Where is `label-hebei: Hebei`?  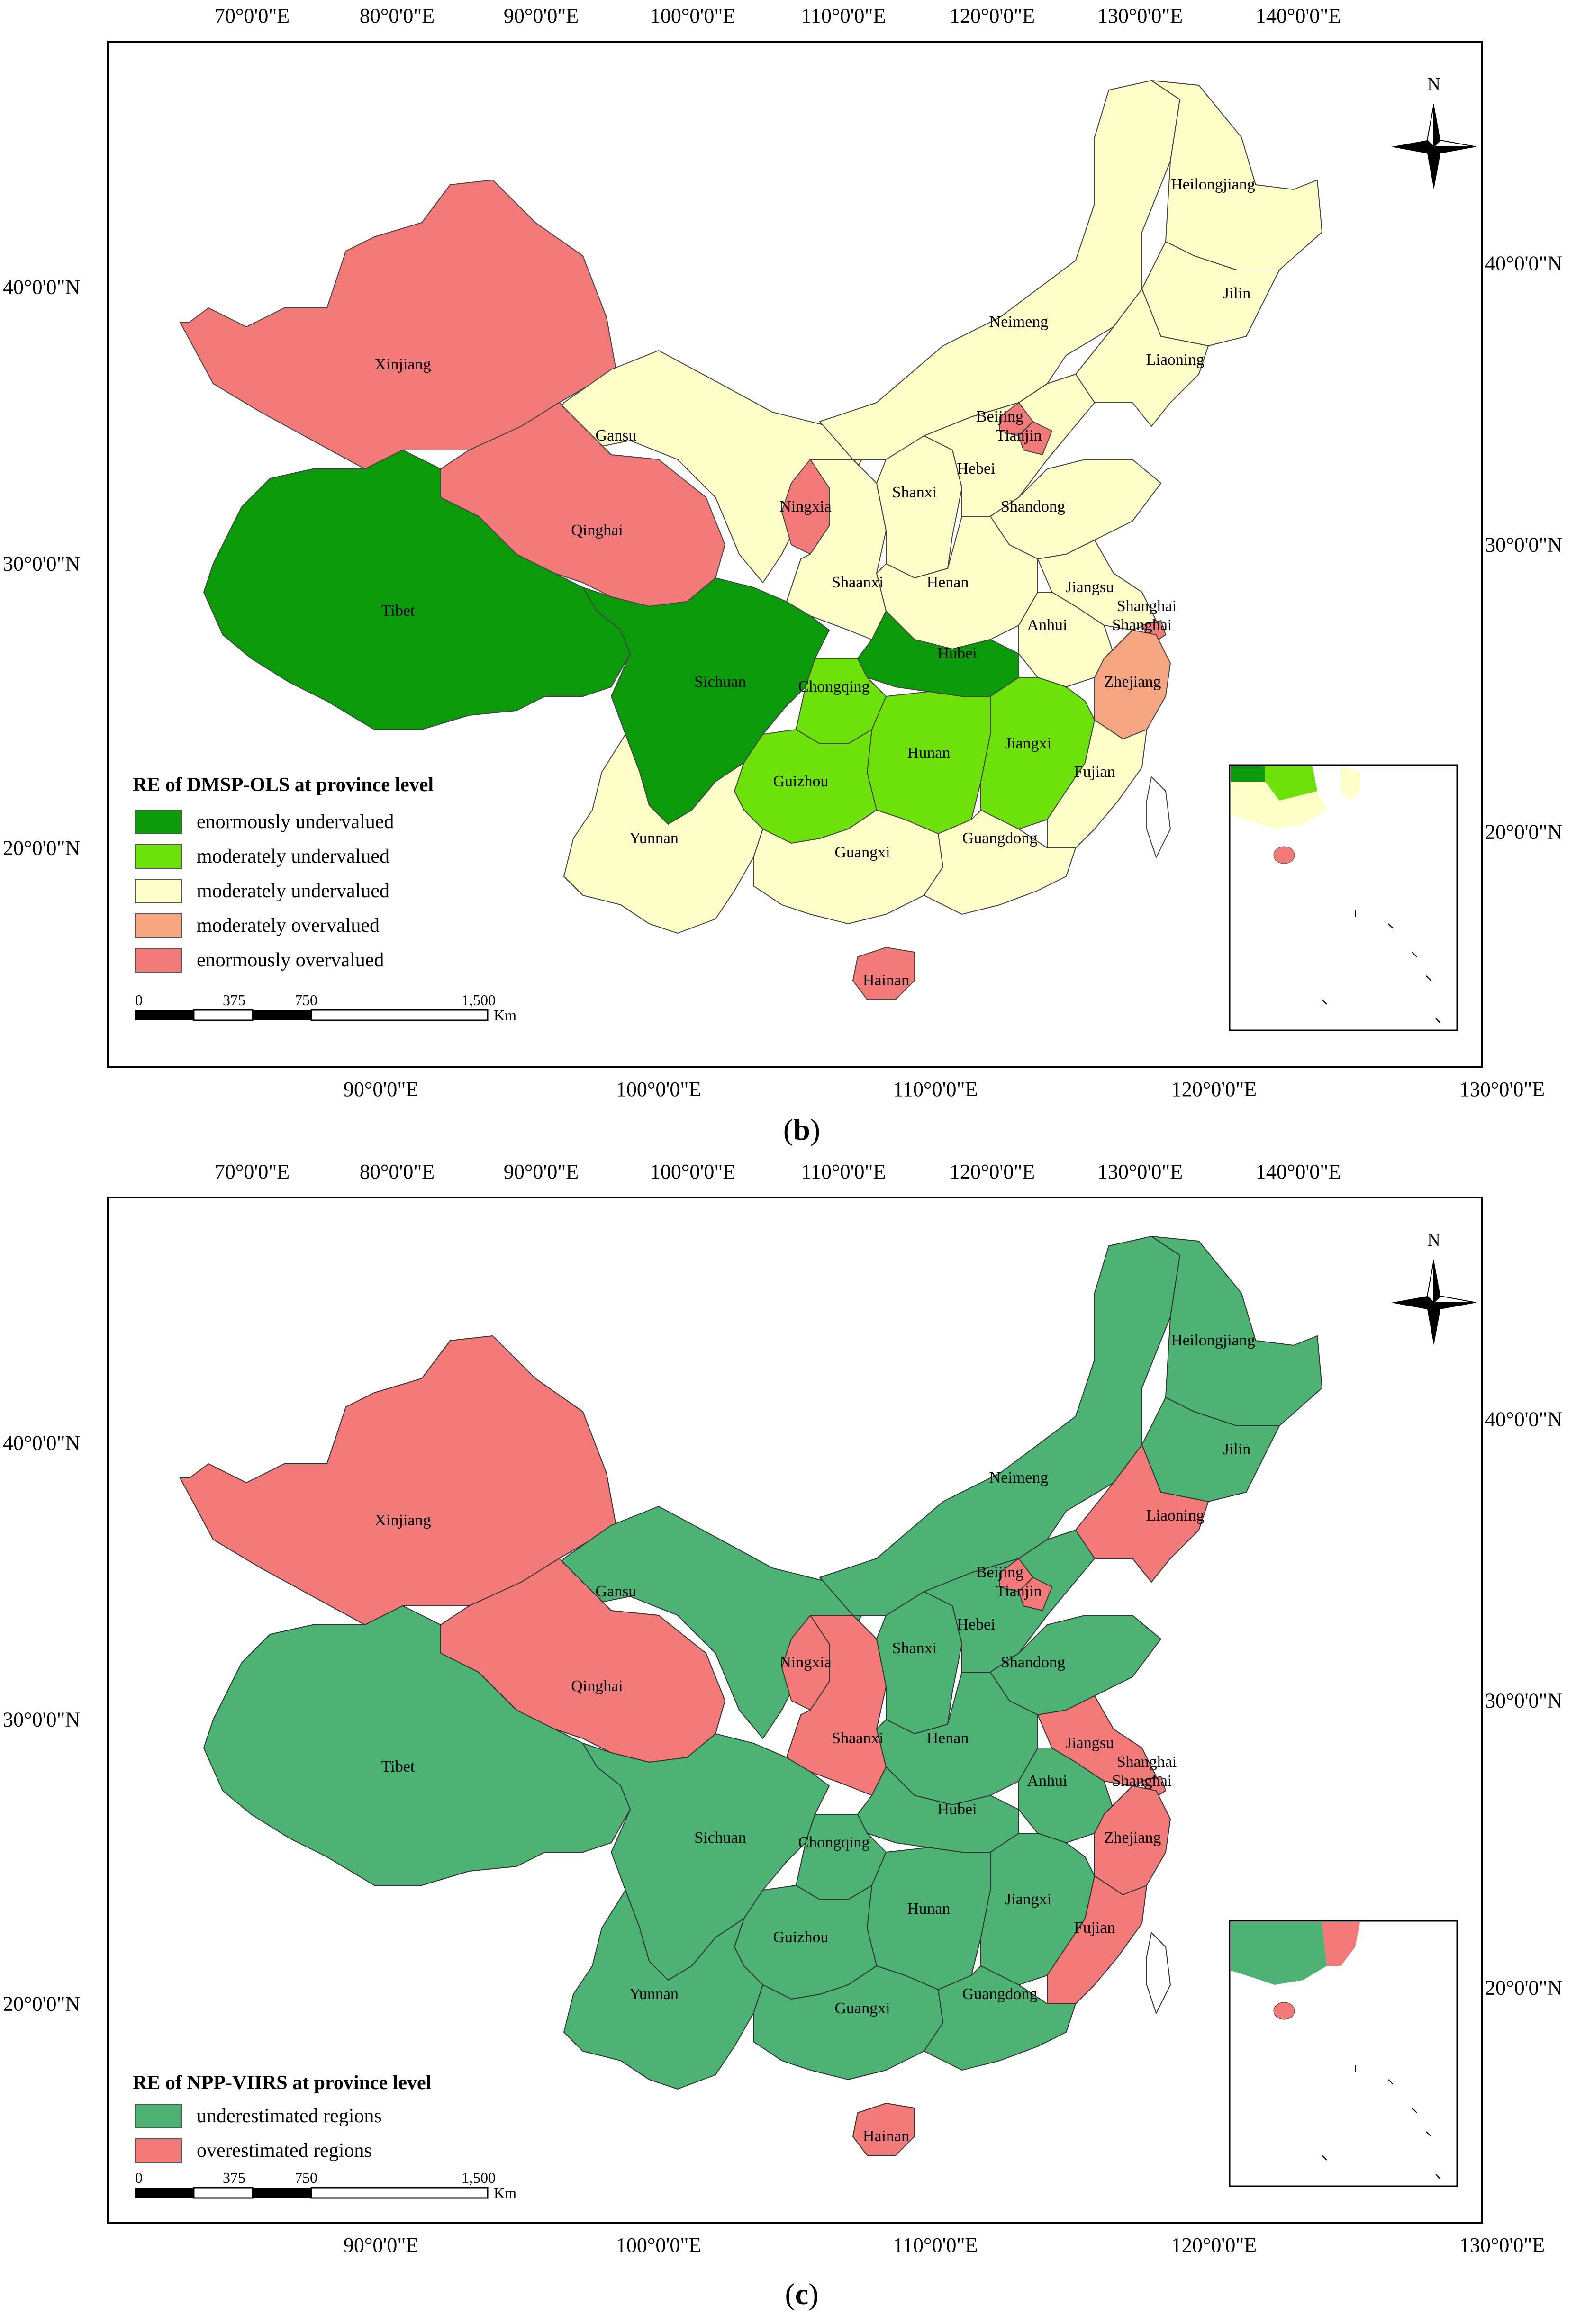
label-hebei: Hebei is located at coordinates (976, 468).